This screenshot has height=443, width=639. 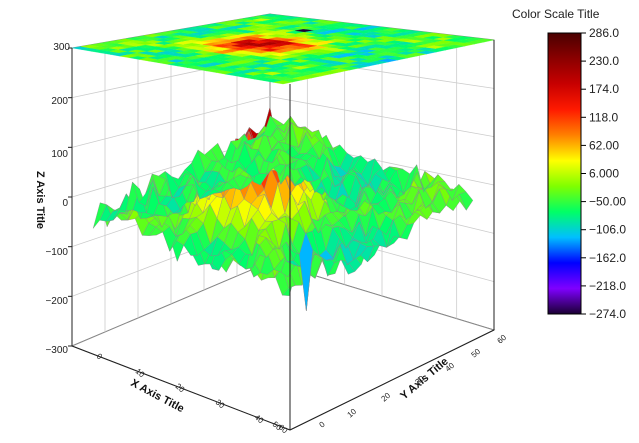 I want to click on color-scale-label: 174.0, so click(x=604, y=89).